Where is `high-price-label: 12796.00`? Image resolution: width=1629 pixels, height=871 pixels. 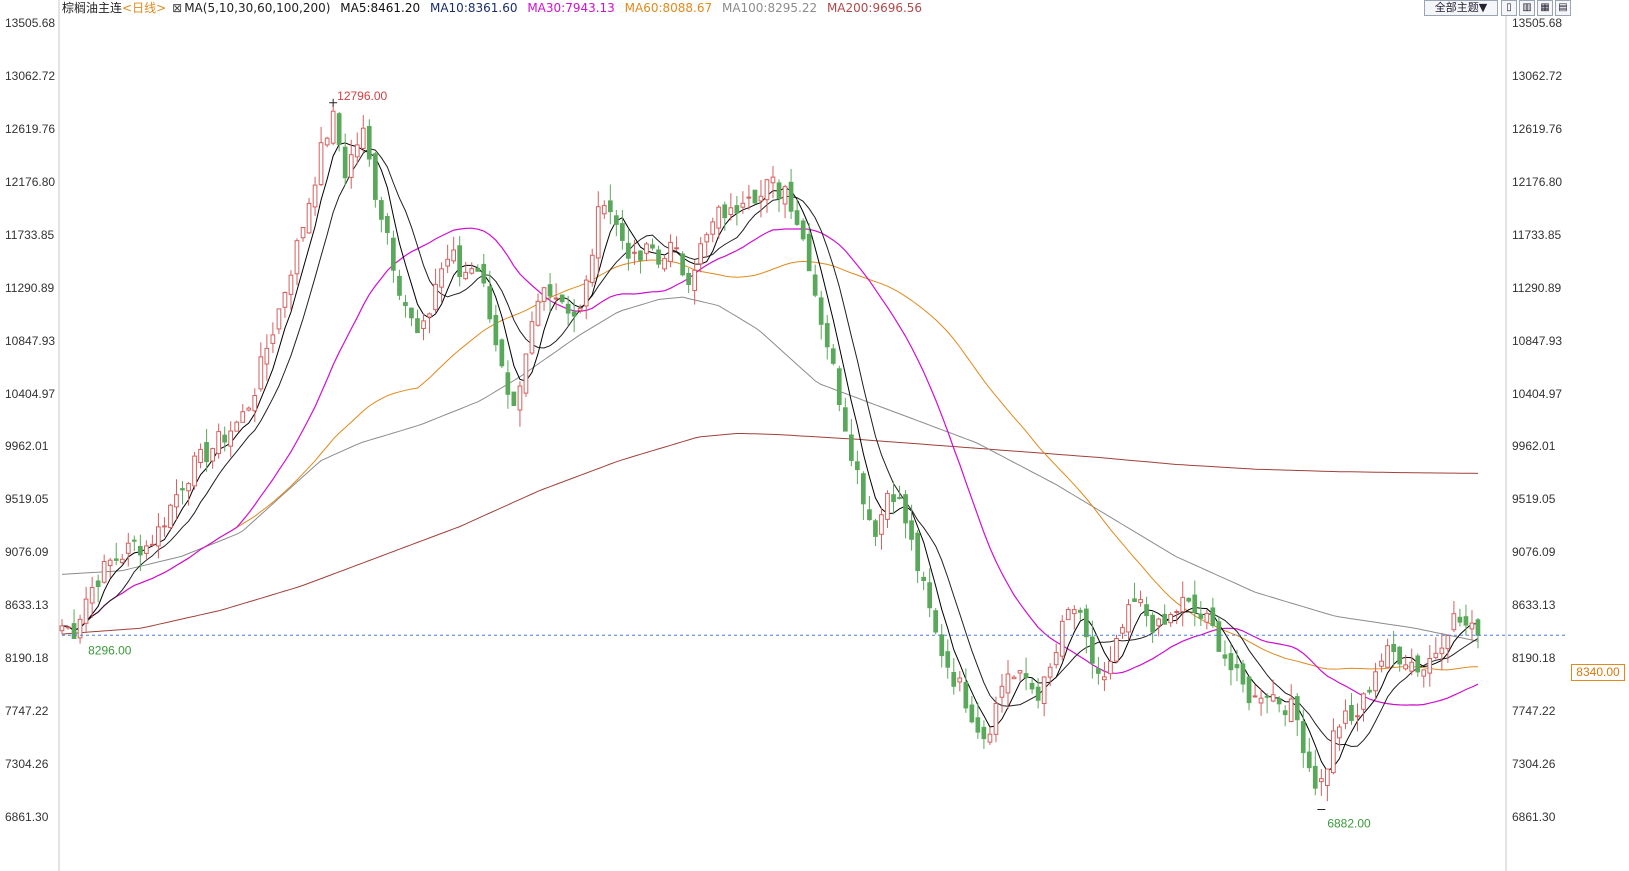
high-price-label: 12796.00 is located at coordinates (362, 96).